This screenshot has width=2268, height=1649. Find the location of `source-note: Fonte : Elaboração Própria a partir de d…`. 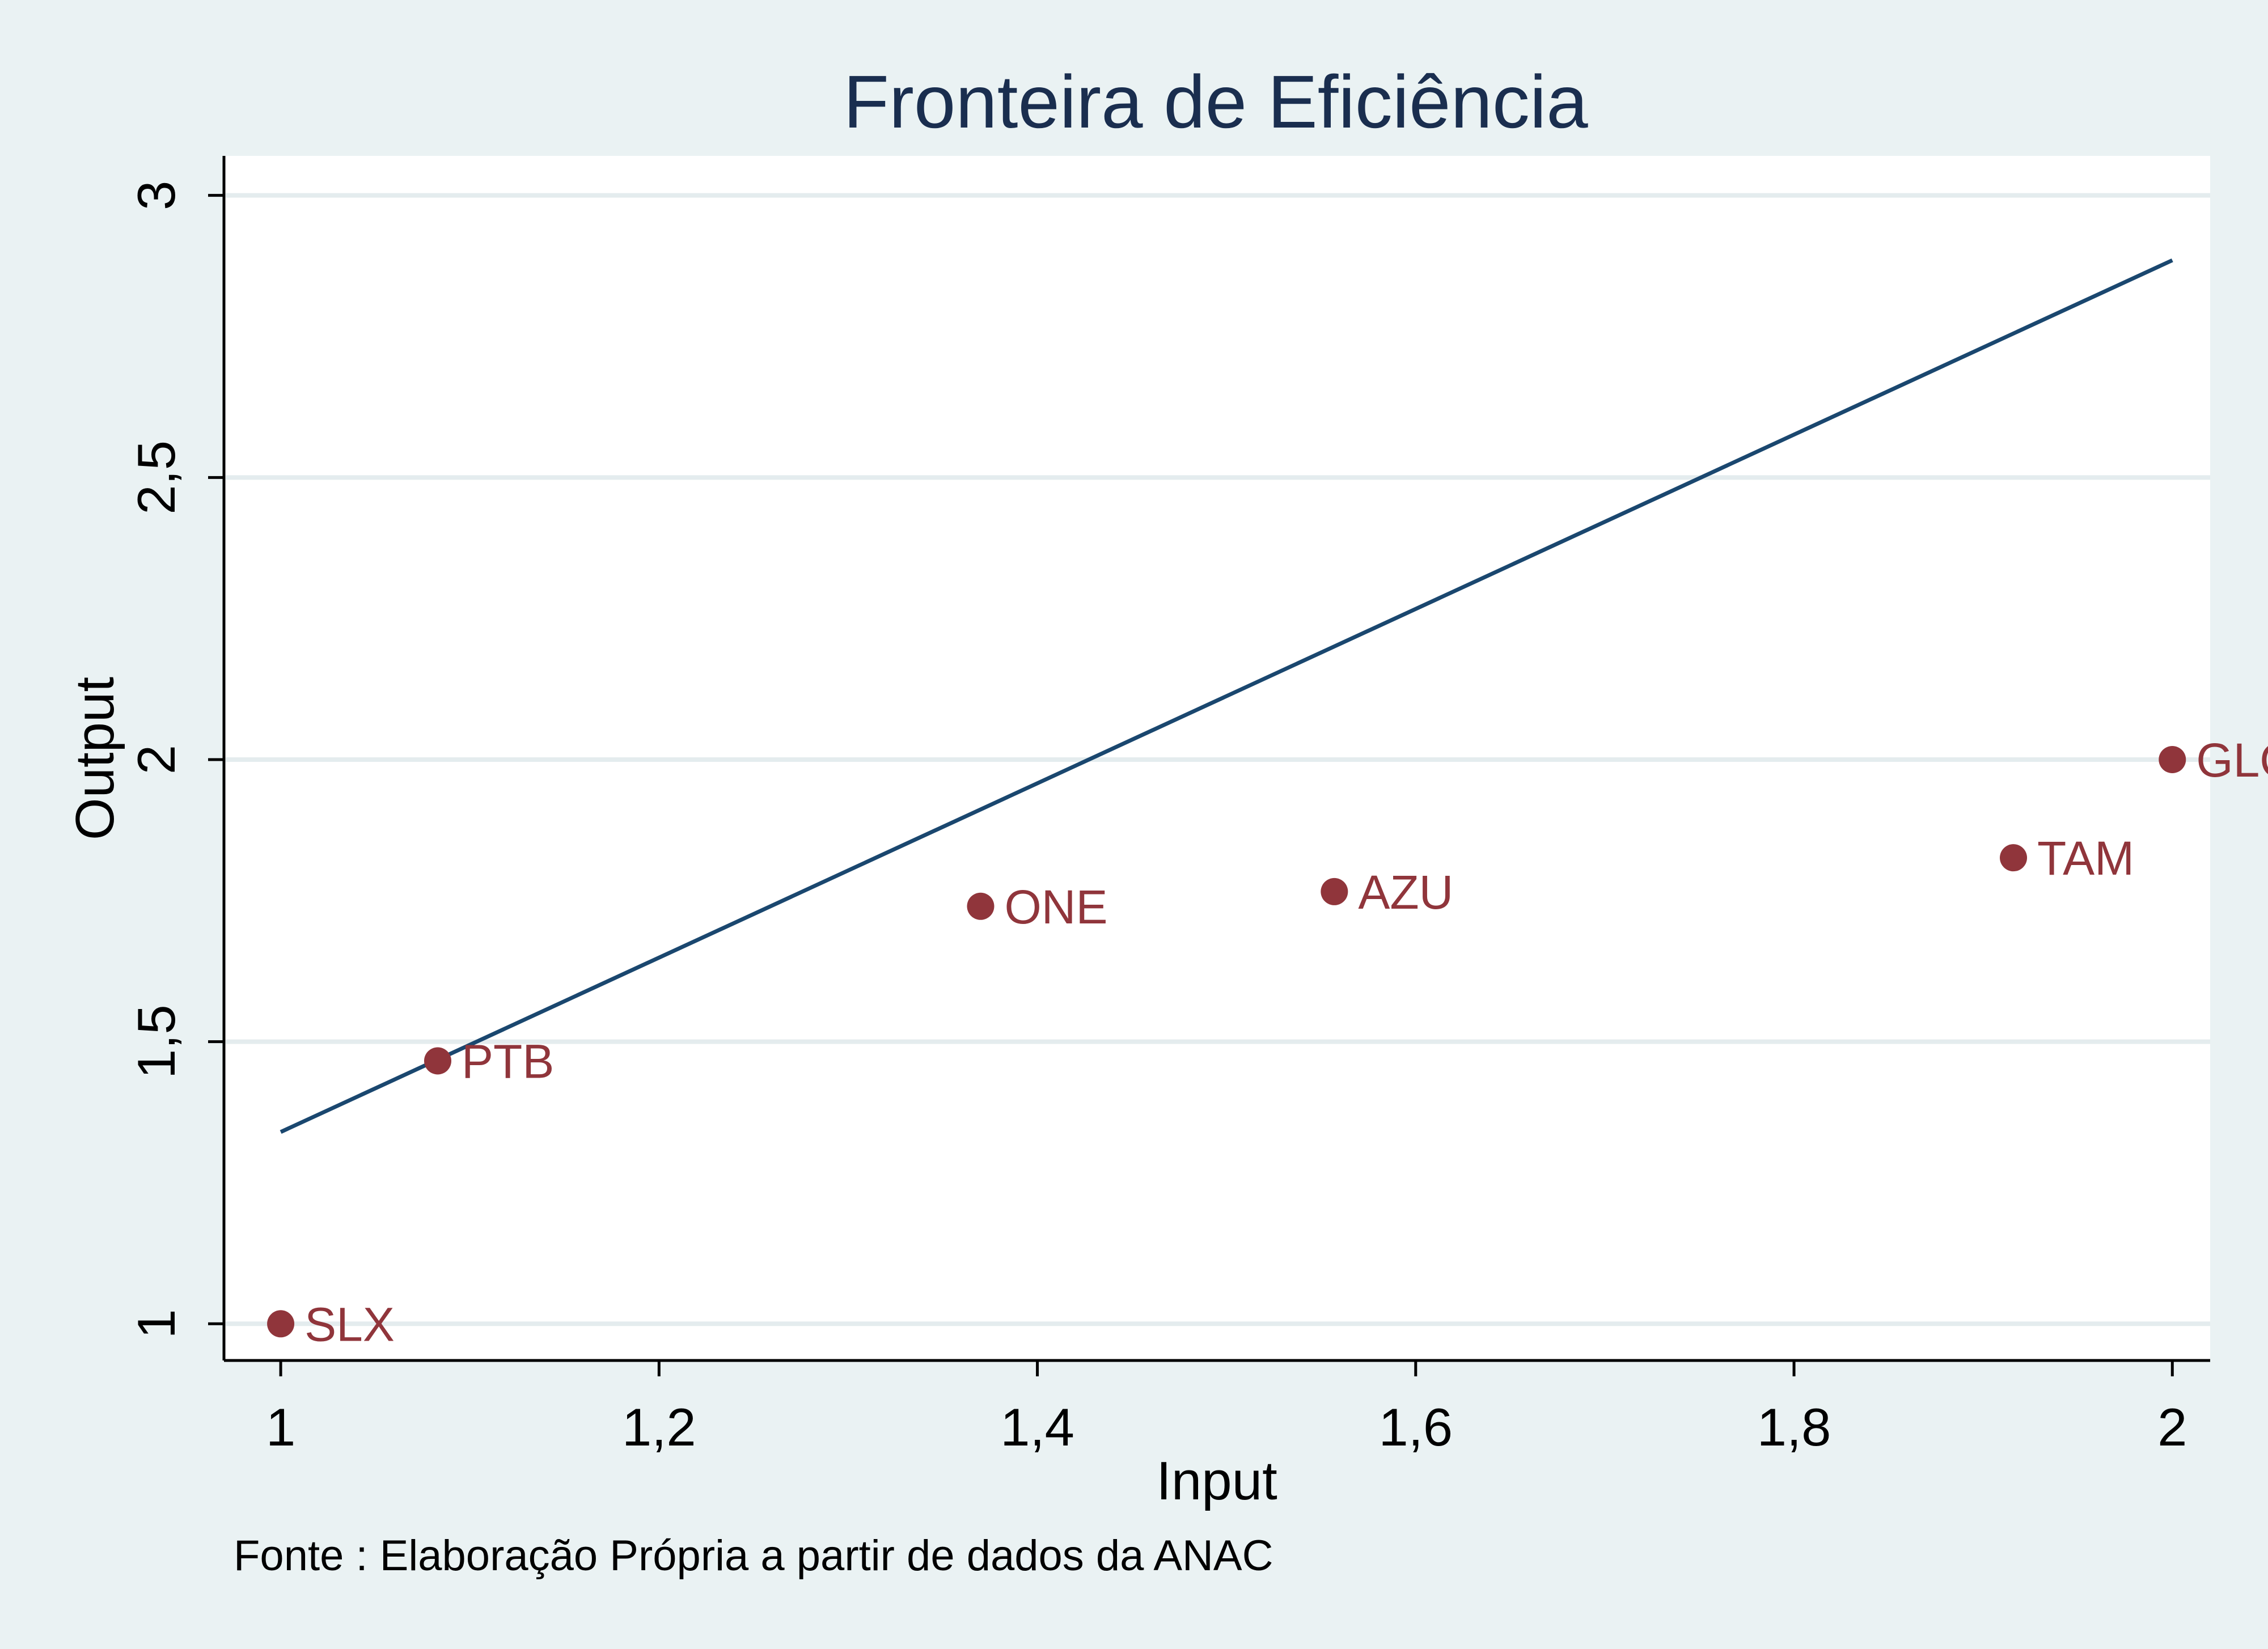

source-note: Fonte : Elaboração Própria a partir de d… is located at coordinates (753, 1556).